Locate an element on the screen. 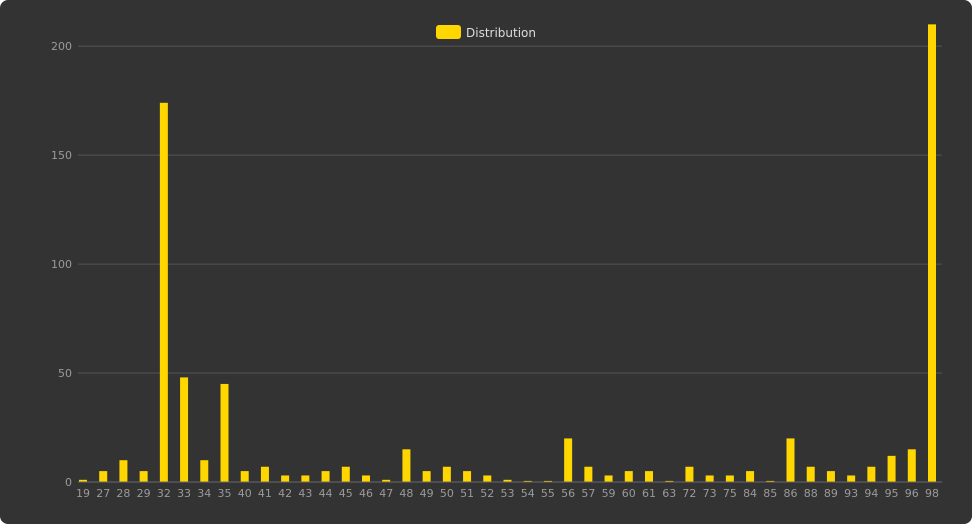 This screenshot has height=524, width=972. legend-swatch is located at coordinates (448, 32).